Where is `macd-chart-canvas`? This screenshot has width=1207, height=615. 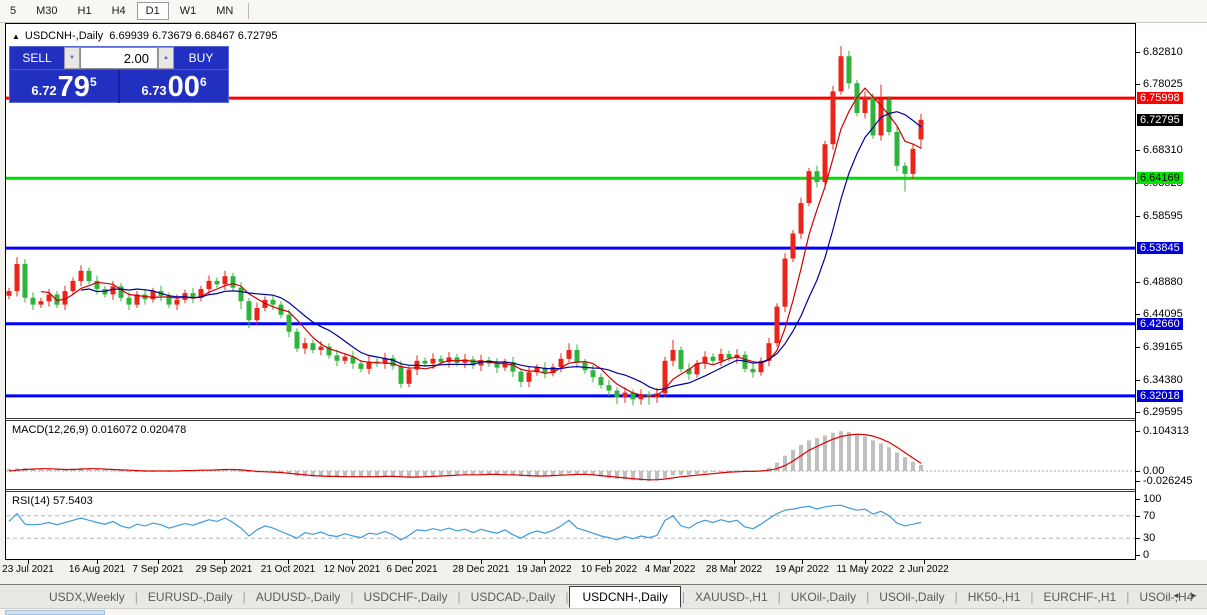 macd-chart-canvas is located at coordinates (570, 455).